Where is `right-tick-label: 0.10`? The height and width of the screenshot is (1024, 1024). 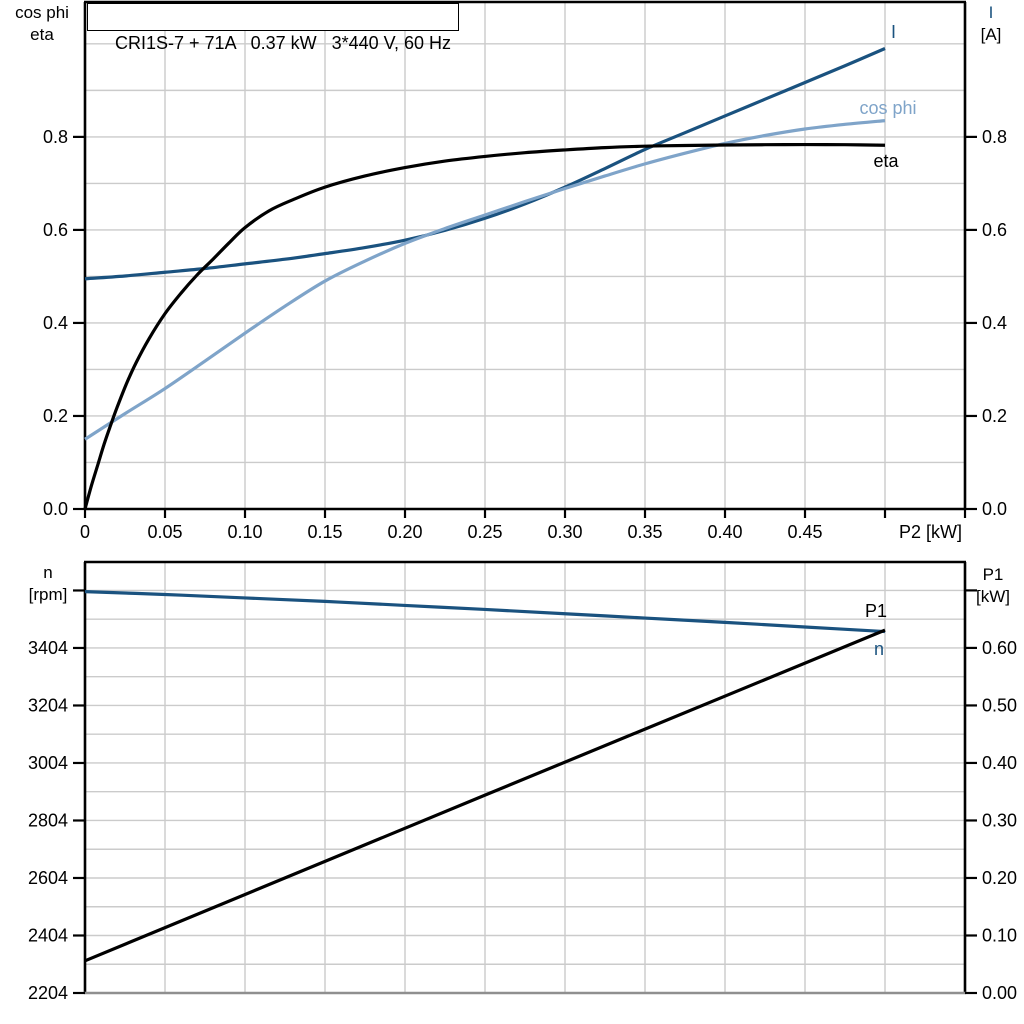
right-tick-label: 0.10 is located at coordinates (999, 935).